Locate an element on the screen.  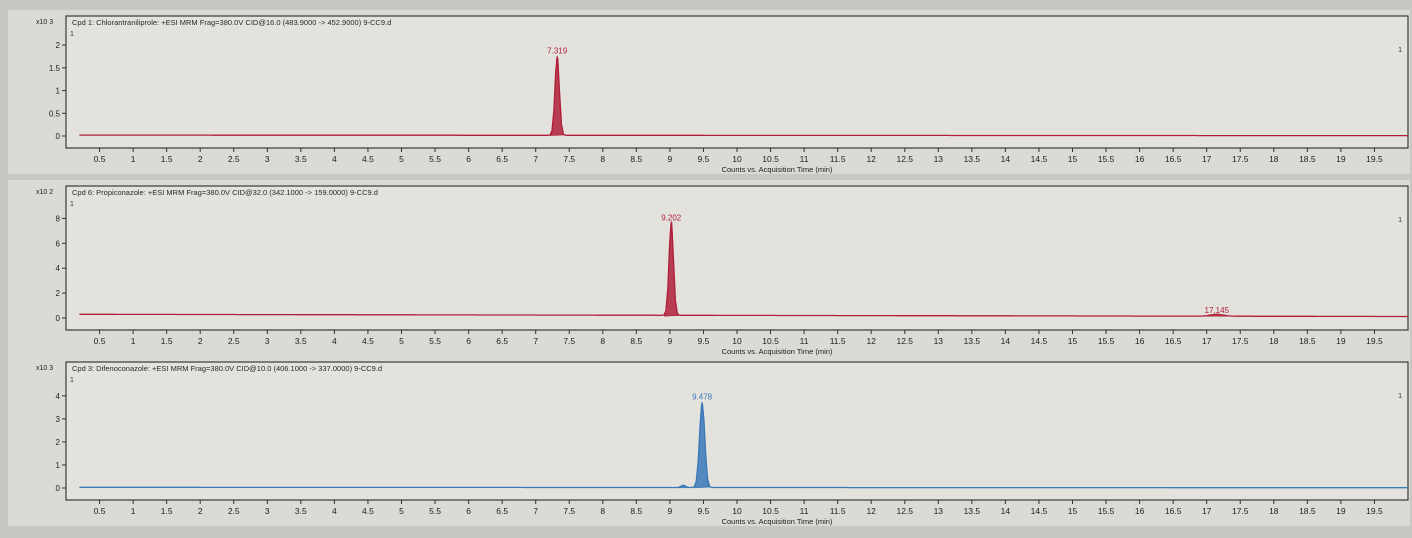
x-tick-label: 14.5 is located at coordinates (1039, 159).